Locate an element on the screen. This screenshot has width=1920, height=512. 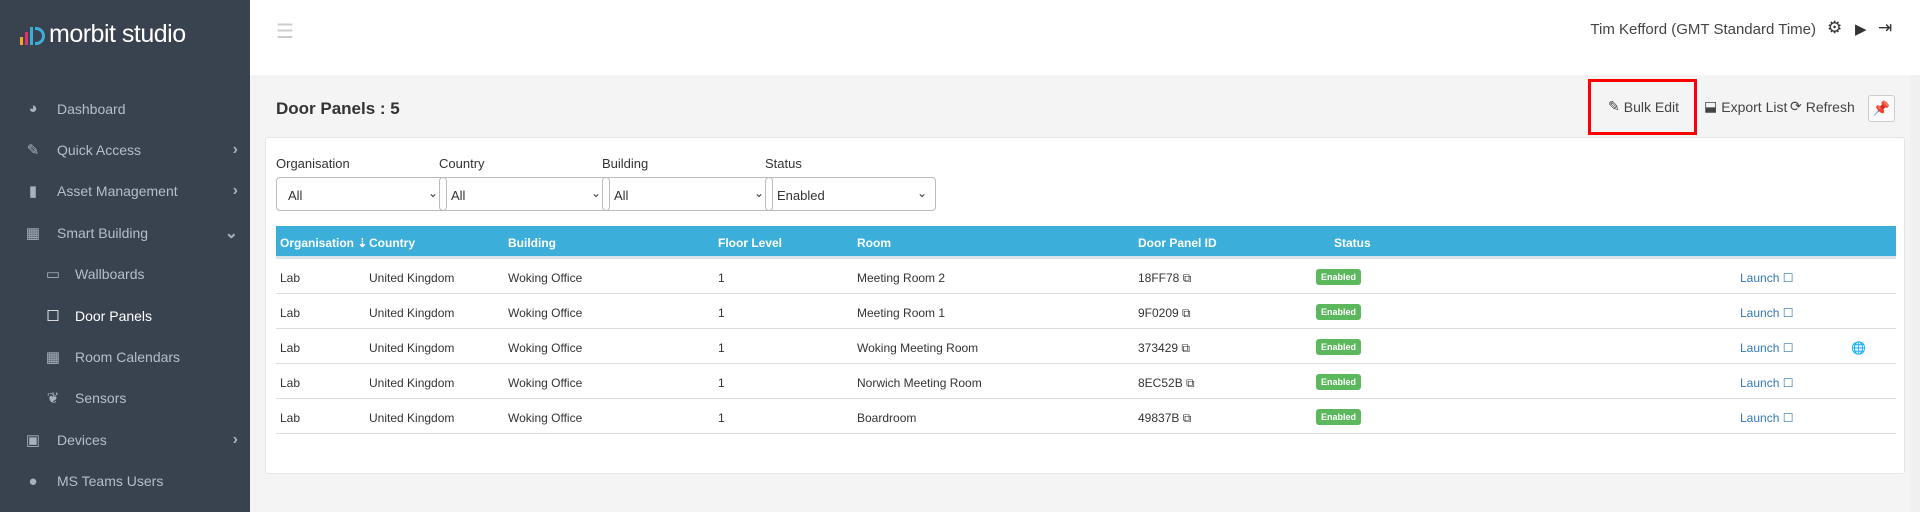
sidebar-item-wallboards: ▭ Wallboards is located at coordinates (125, 274).